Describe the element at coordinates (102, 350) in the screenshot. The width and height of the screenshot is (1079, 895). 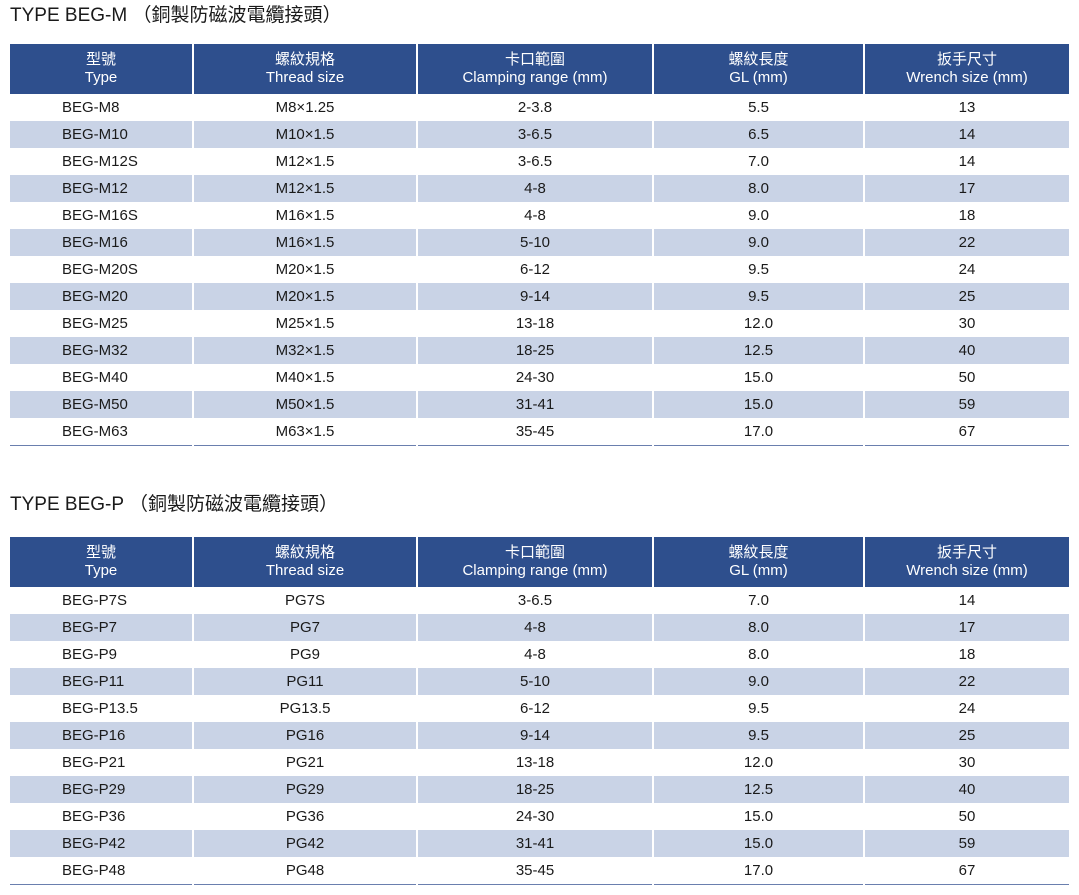
I see `cell-type: BEG-M32` at that location.